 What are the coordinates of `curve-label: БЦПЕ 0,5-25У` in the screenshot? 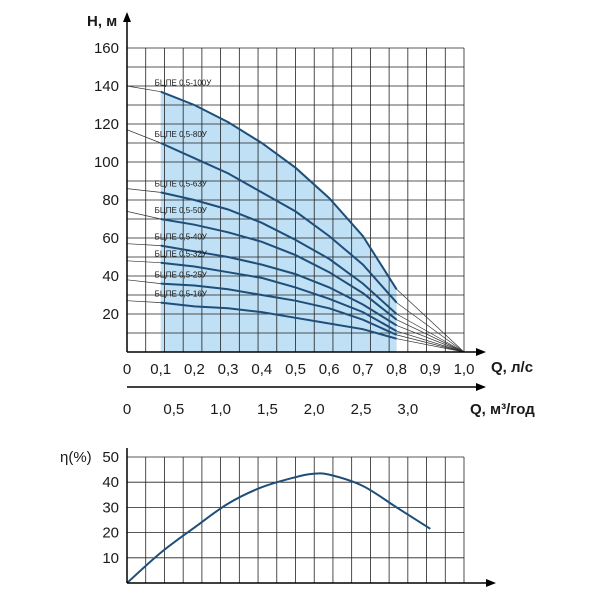 It's located at (181, 275).